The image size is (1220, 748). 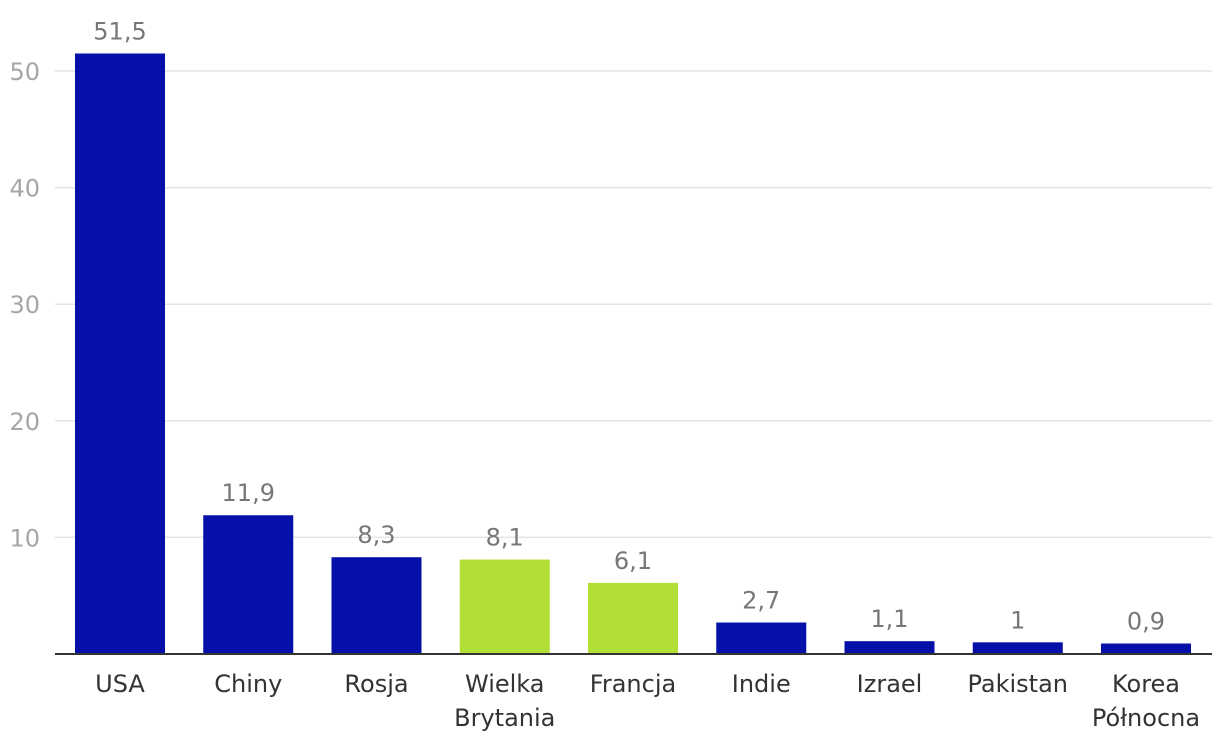 What do you see at coordinates (633, 561) in the screenshot?
I see `data-label: 6,1` at bounding box center [633, 561].